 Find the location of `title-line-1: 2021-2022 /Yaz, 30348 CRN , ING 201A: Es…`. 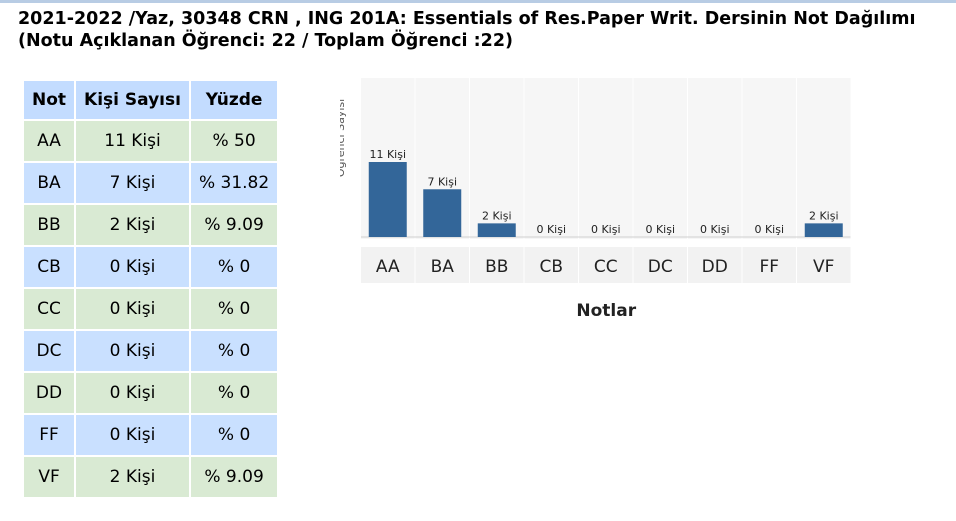

title-line-1: 2021-2022 /Yaz, 30348 CRN , ING 201A: Es… is located at coordinates (467, 19).